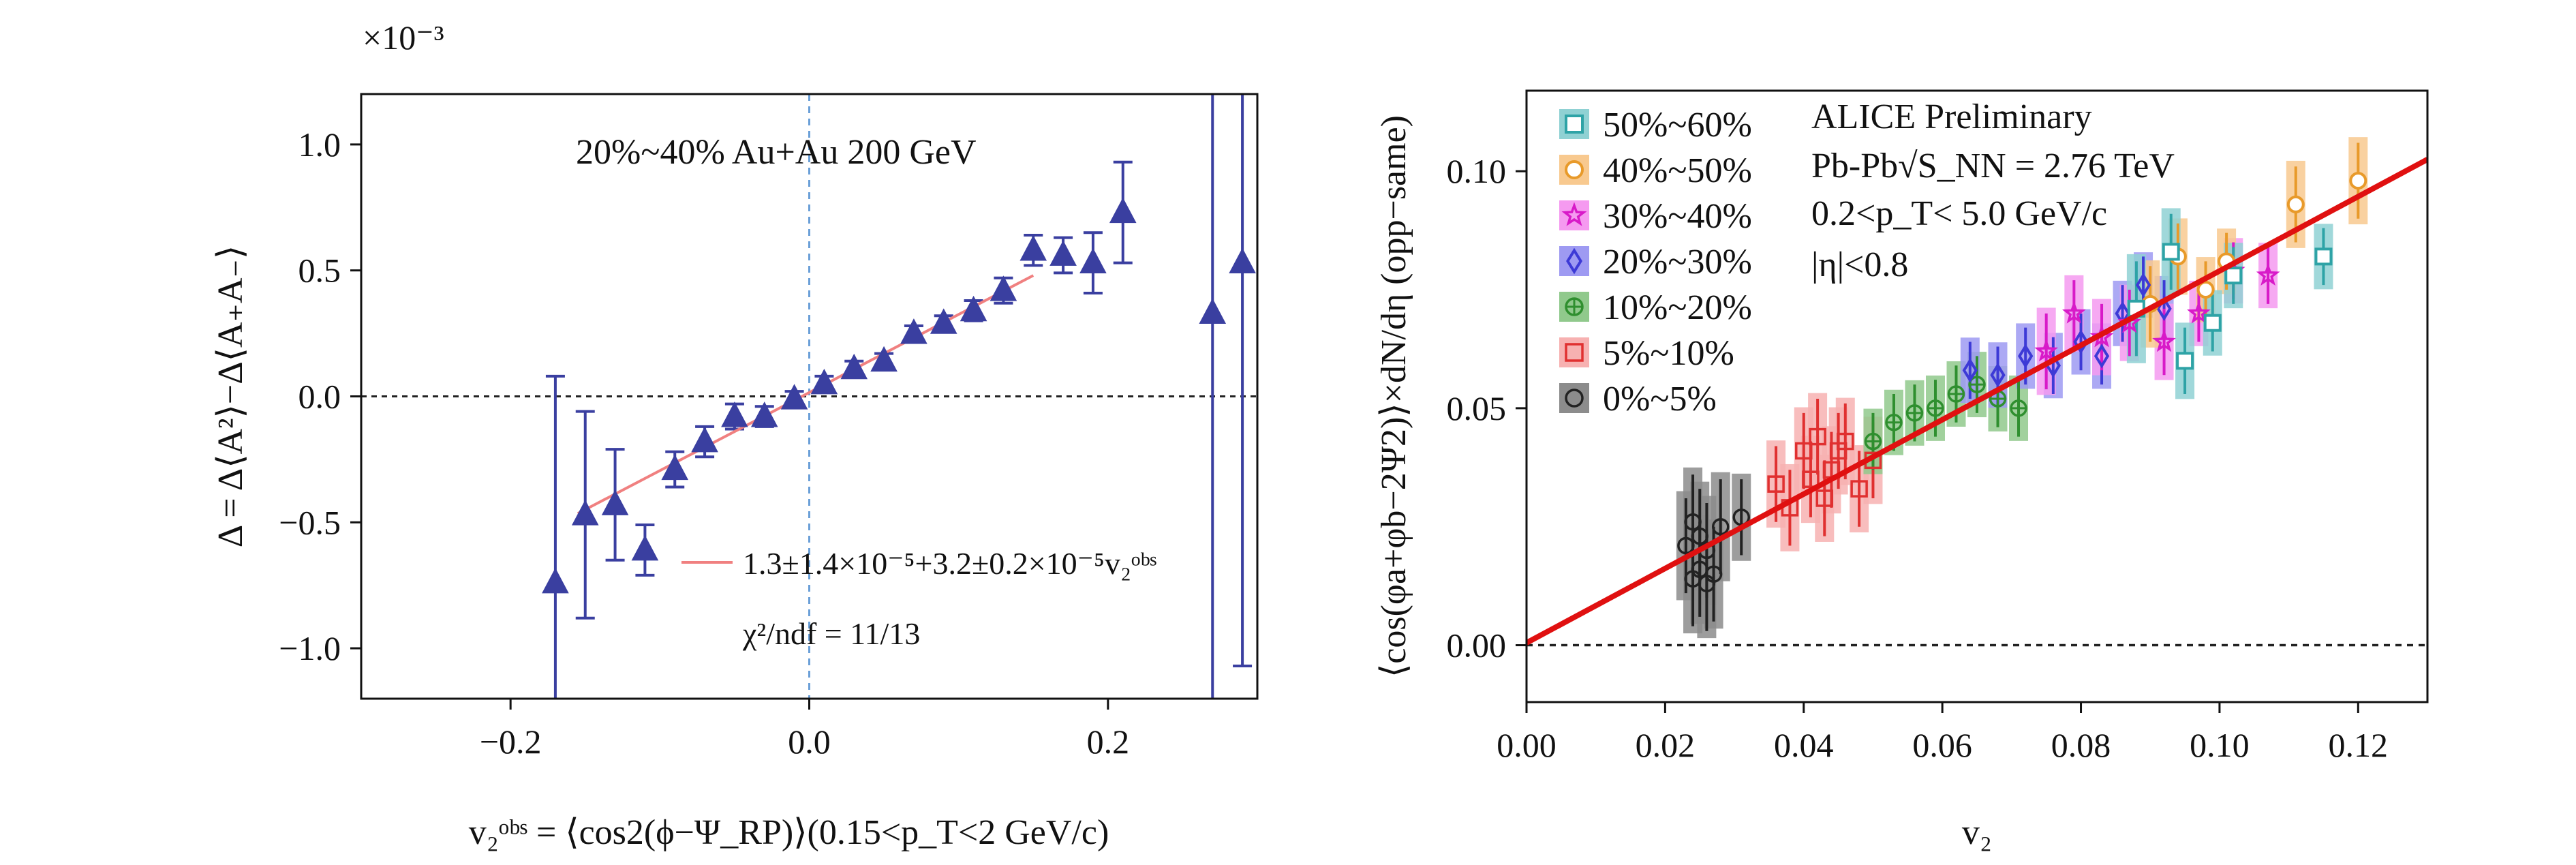 This screenshot has height=865, width=2576. Describe the element at coordinates (1952, 116) in the screenshot. I see `annotation-text: ALICE Preliminary` at that location.